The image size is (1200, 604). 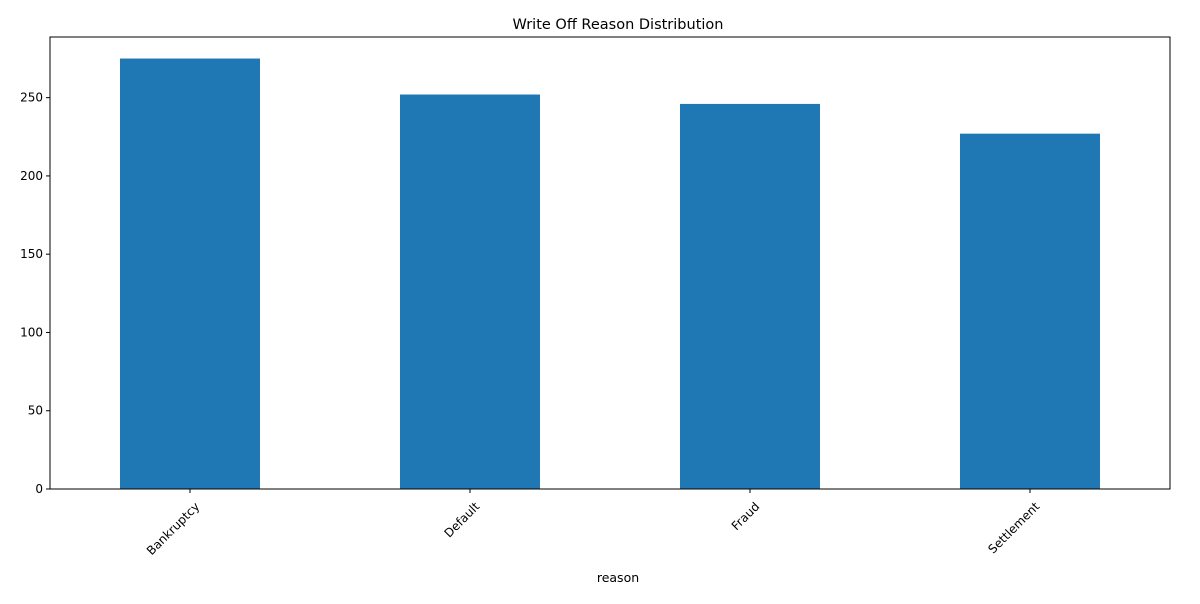 What do you see at coordinates (31, 332) in the screenshot?
I see `y-tick-label: 100` at bounding box center [31, 332].